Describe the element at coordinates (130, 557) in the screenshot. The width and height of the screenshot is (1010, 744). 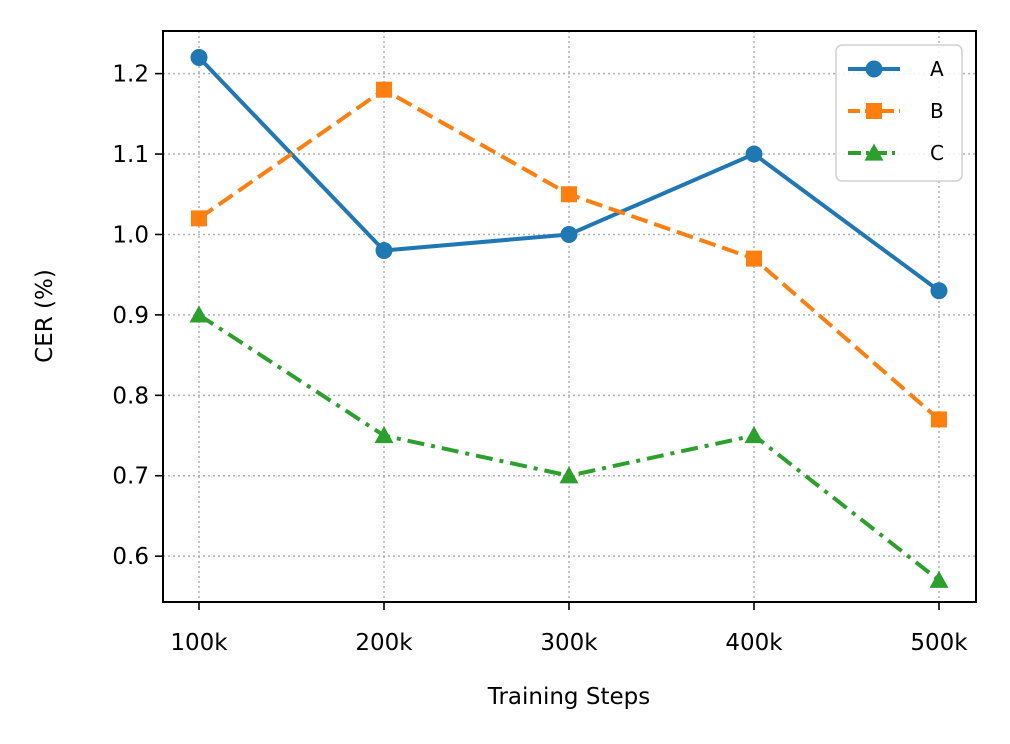
I see `y-tick-label: 0.6` at that location.